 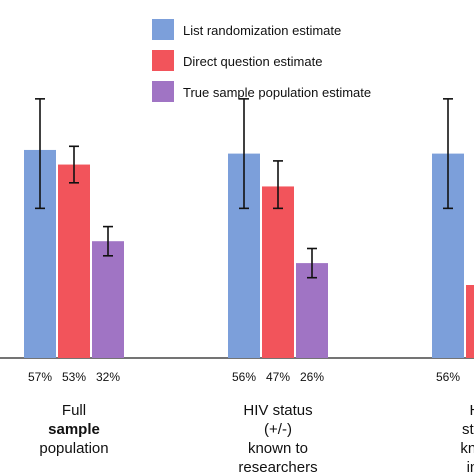 I want to click on value-label-2-1: 56%, so click(x=244, y=377).